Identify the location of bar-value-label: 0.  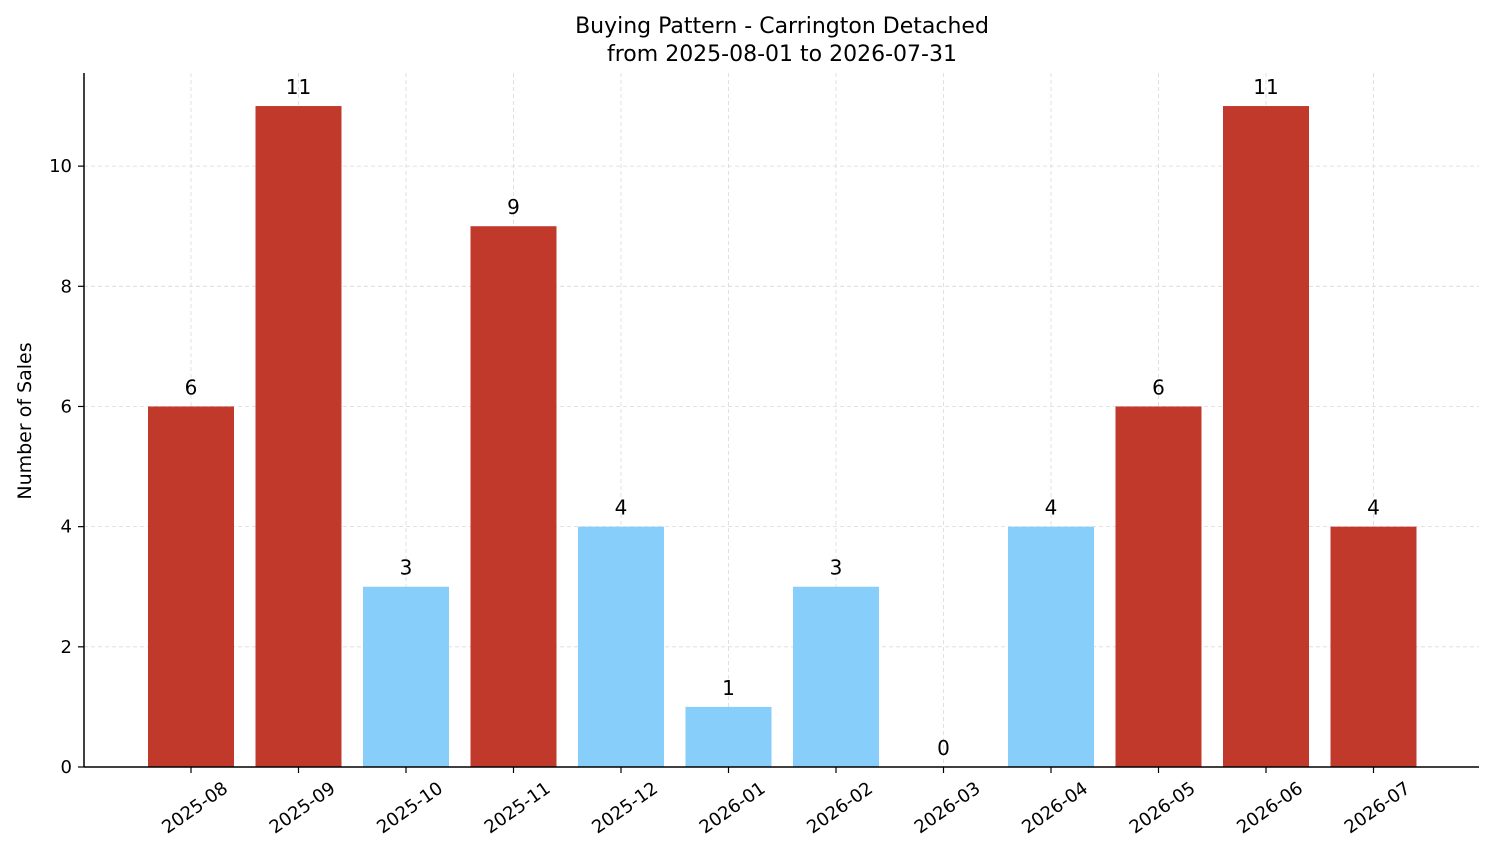
(943, 748).